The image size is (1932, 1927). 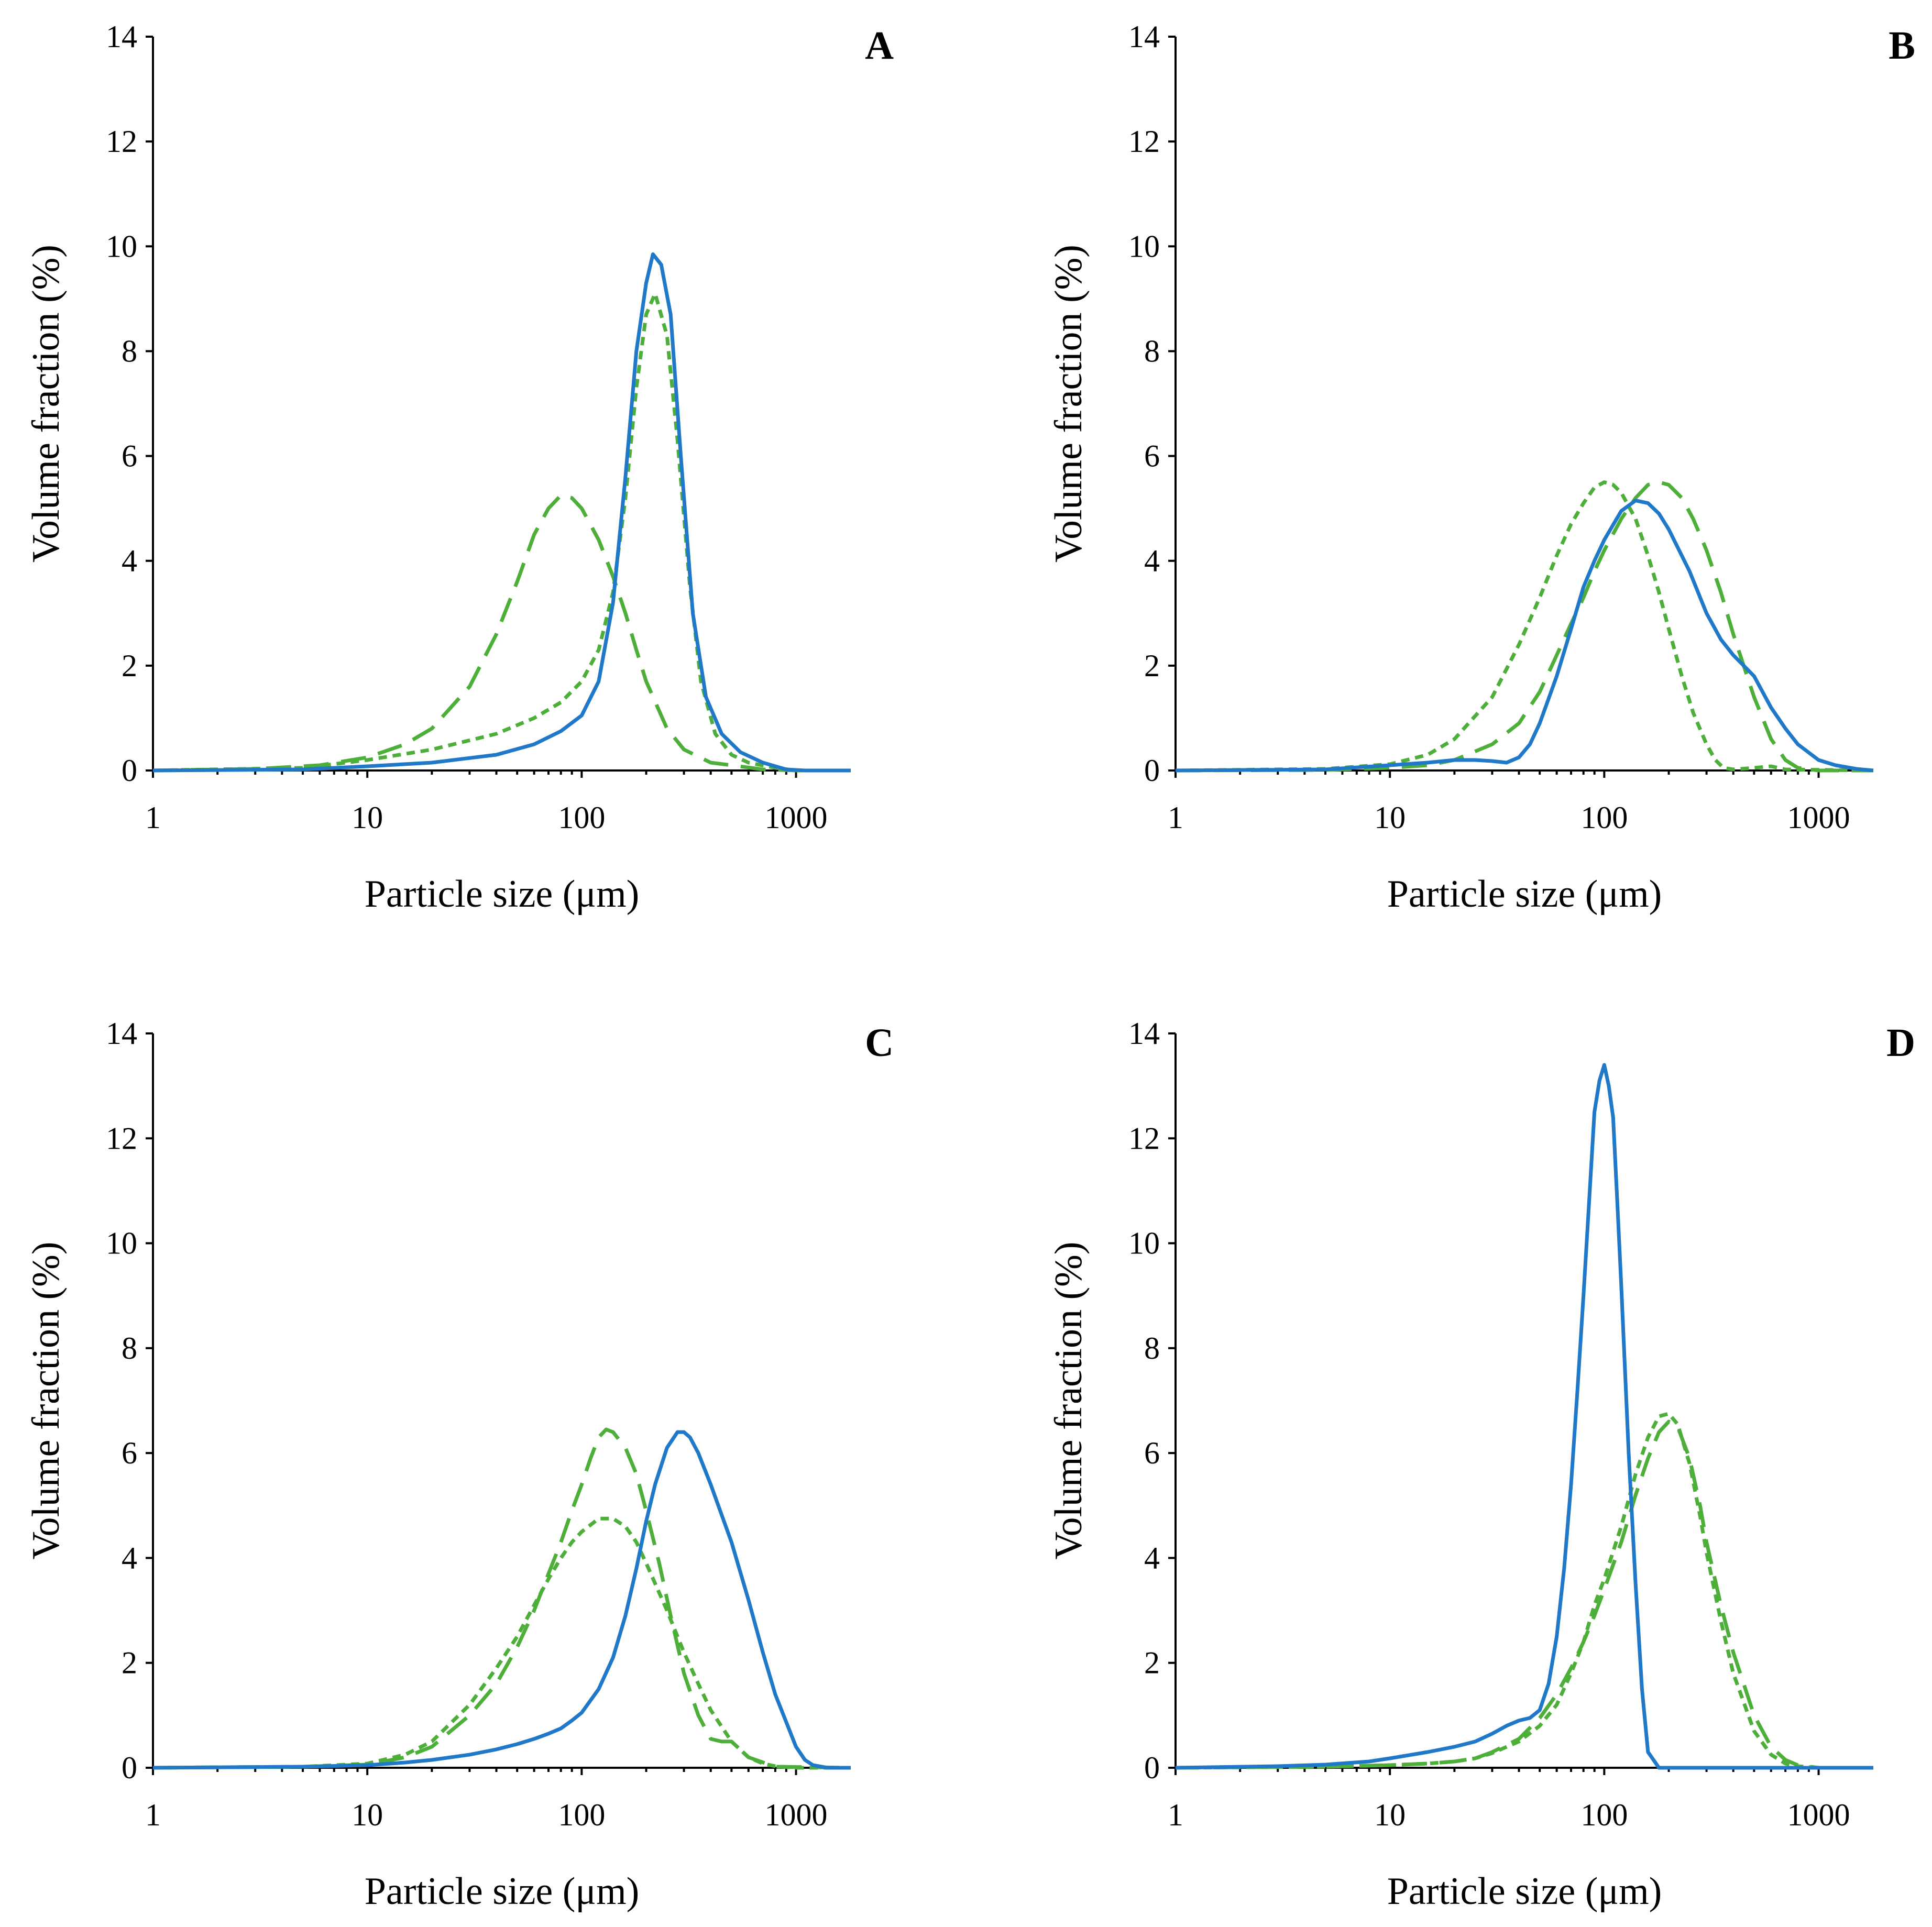 What do you see at coordinates (1901, 1043) in the screenshot?
I see `panel-label: D` at bounding box center [1901, 1043].